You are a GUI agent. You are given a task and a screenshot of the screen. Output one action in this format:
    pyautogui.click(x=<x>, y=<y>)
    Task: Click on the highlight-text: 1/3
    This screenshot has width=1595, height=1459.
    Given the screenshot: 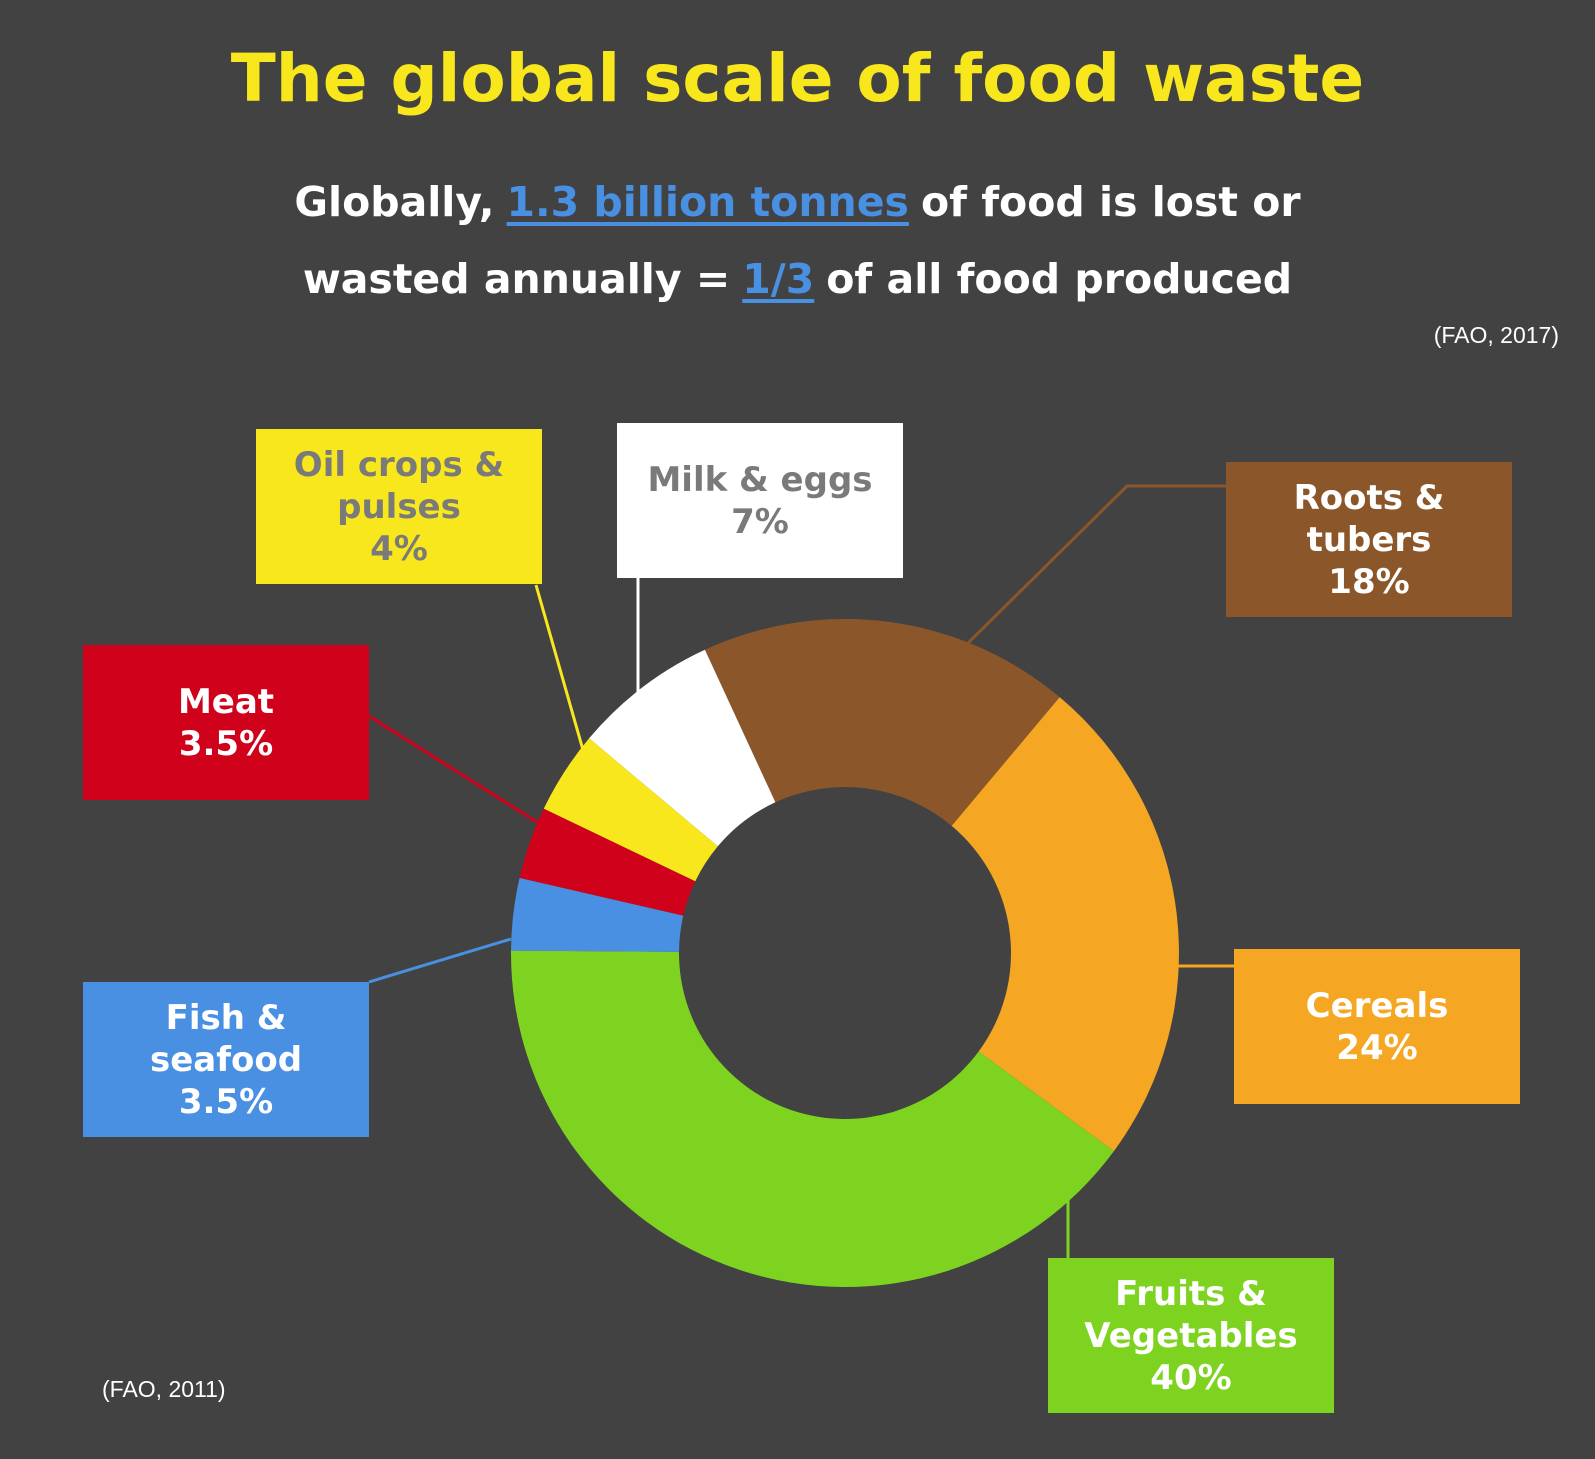 What is the action you would take?
    pyautogui.click(x=778, y=279)
    